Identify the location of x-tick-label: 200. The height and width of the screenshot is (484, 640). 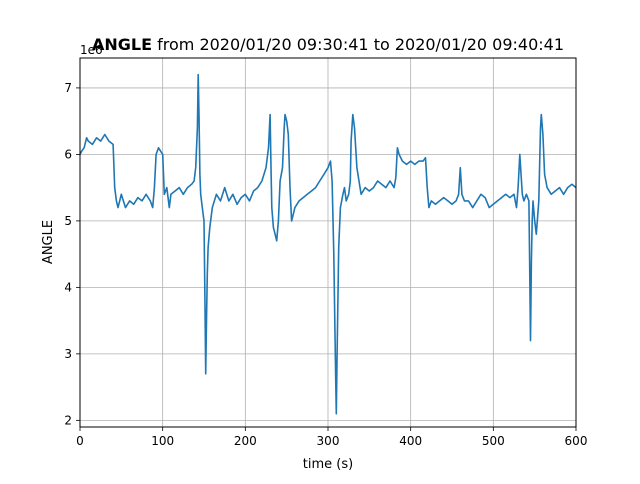
(245, 441).